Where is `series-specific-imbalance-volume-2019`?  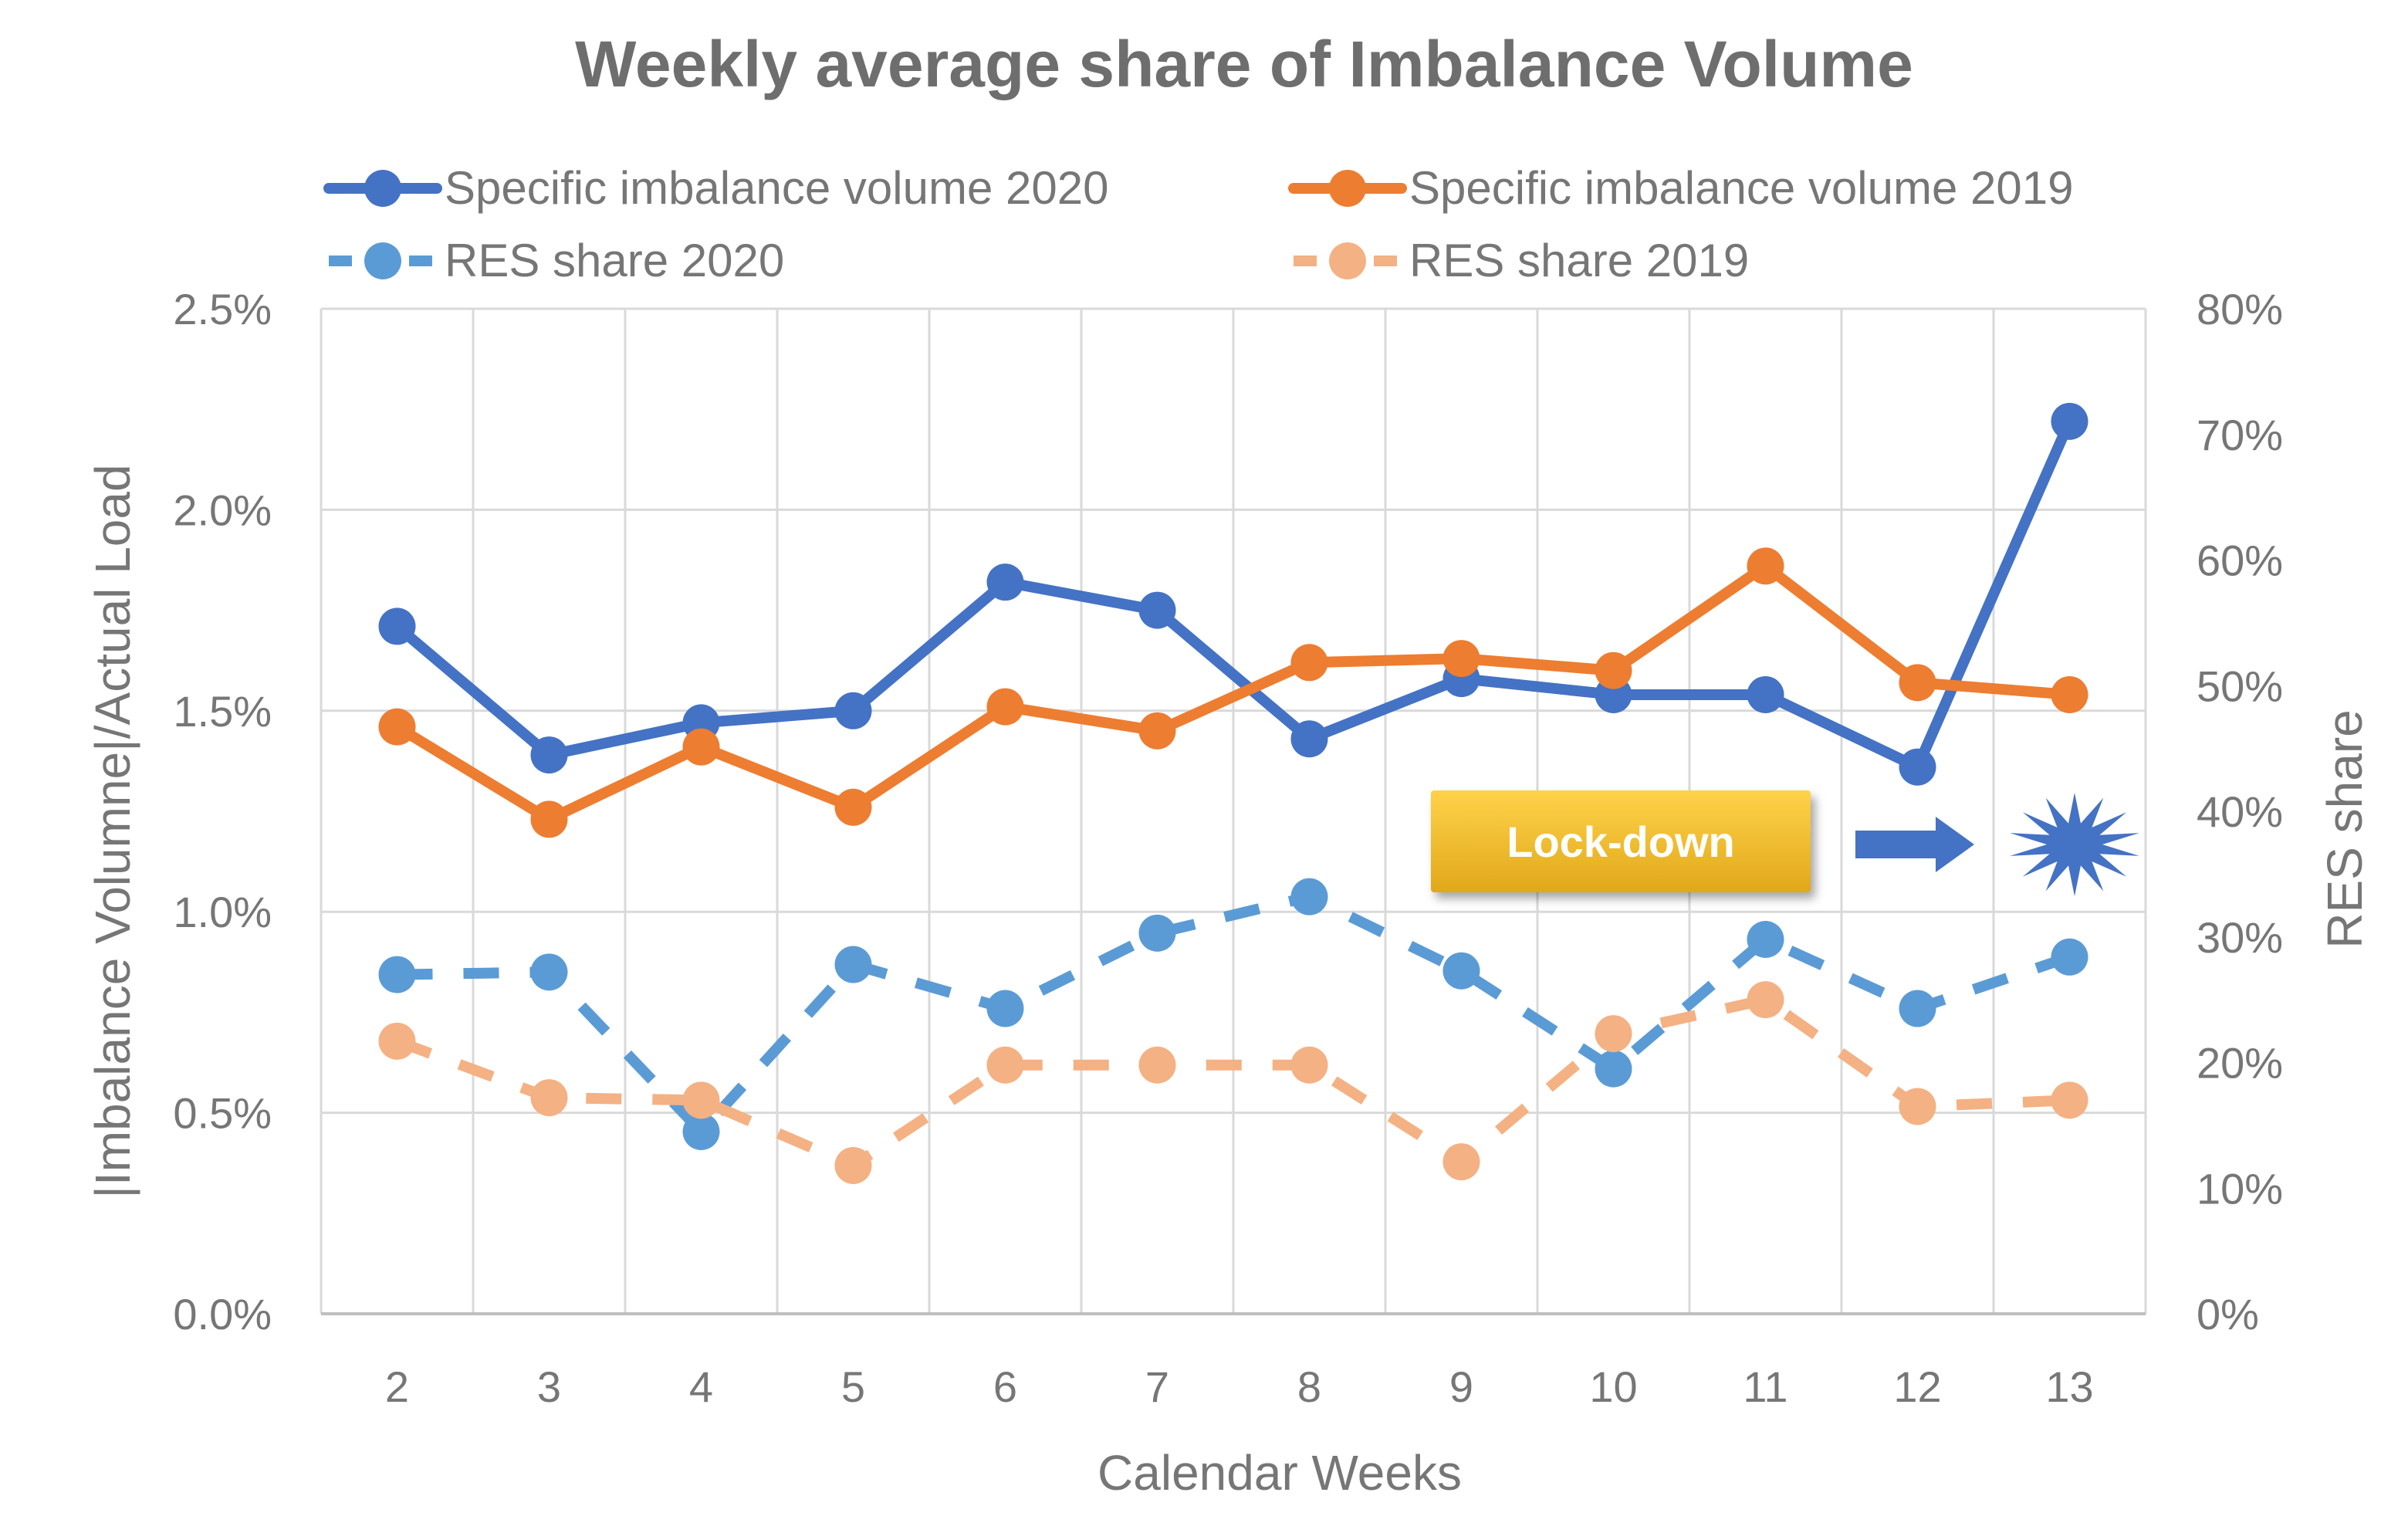 series-specific-imbalance-volume-2019 is located at coordinates (1233, 692).